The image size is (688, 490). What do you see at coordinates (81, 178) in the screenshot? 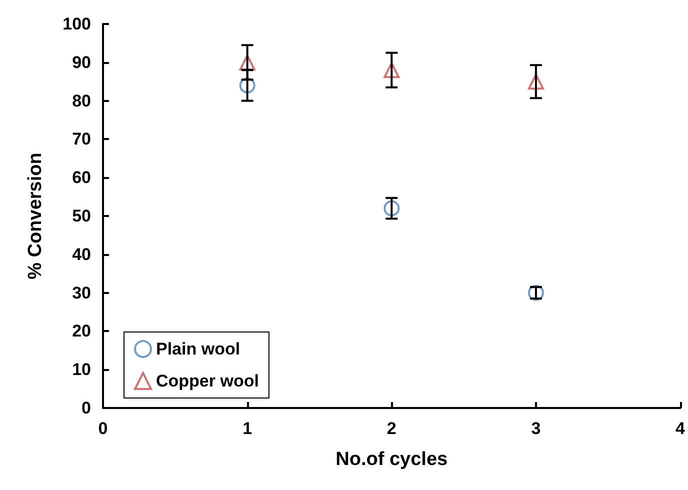
I see `y-tick-label: 60` at bounding box center [81, 178].